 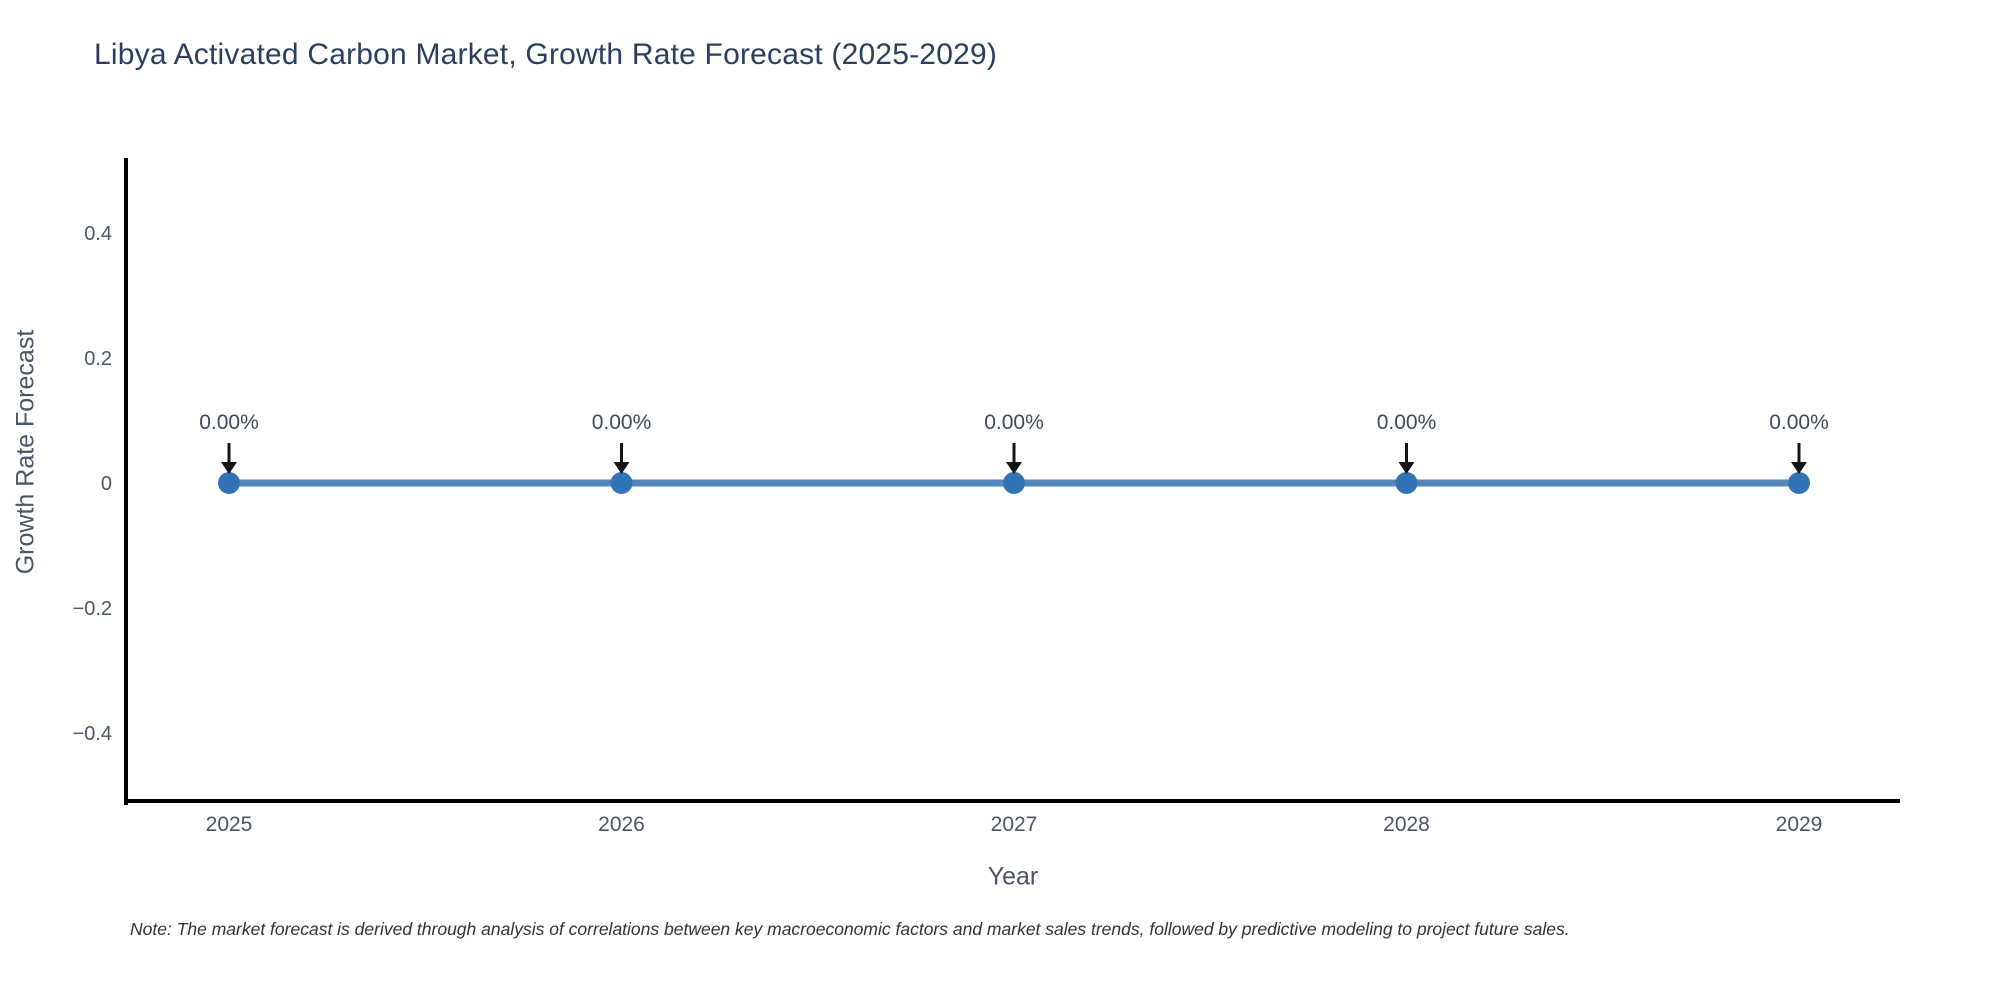 I want to click on y-tick-label: 0, so click(x=106, y=484).